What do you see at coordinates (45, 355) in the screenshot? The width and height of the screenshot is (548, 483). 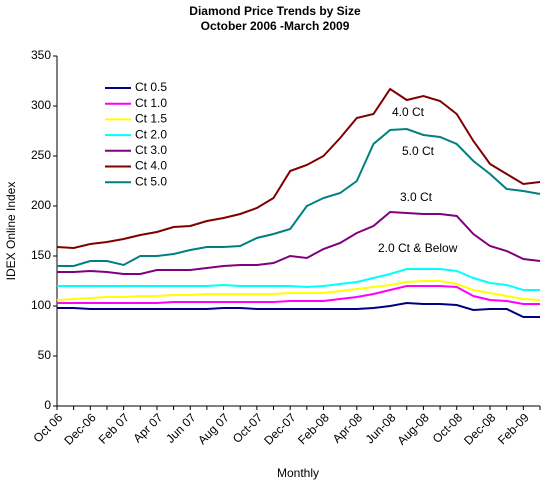 I see `y-tick-label: 50` at bounding box center [45, 355].